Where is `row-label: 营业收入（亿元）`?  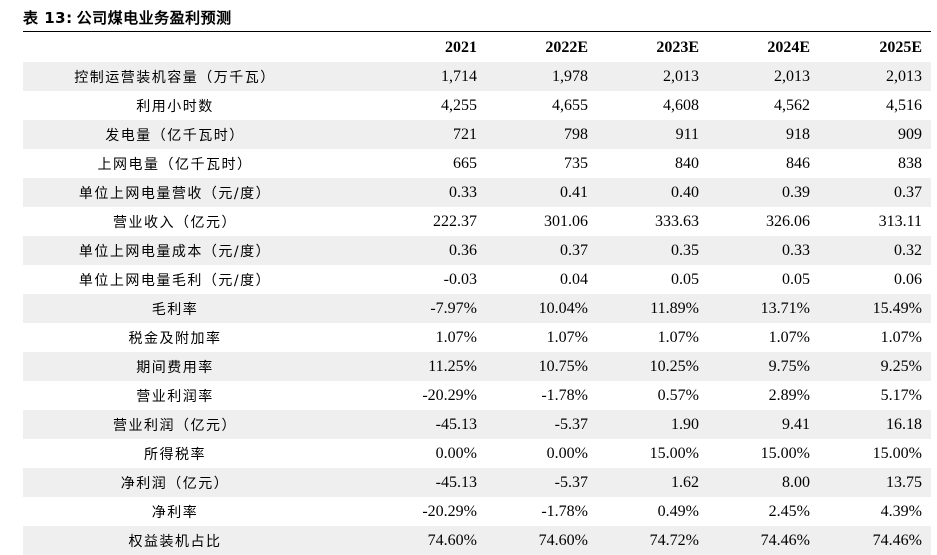 row-label: 营业收入（亿元） is located at coordinates (175, 222).